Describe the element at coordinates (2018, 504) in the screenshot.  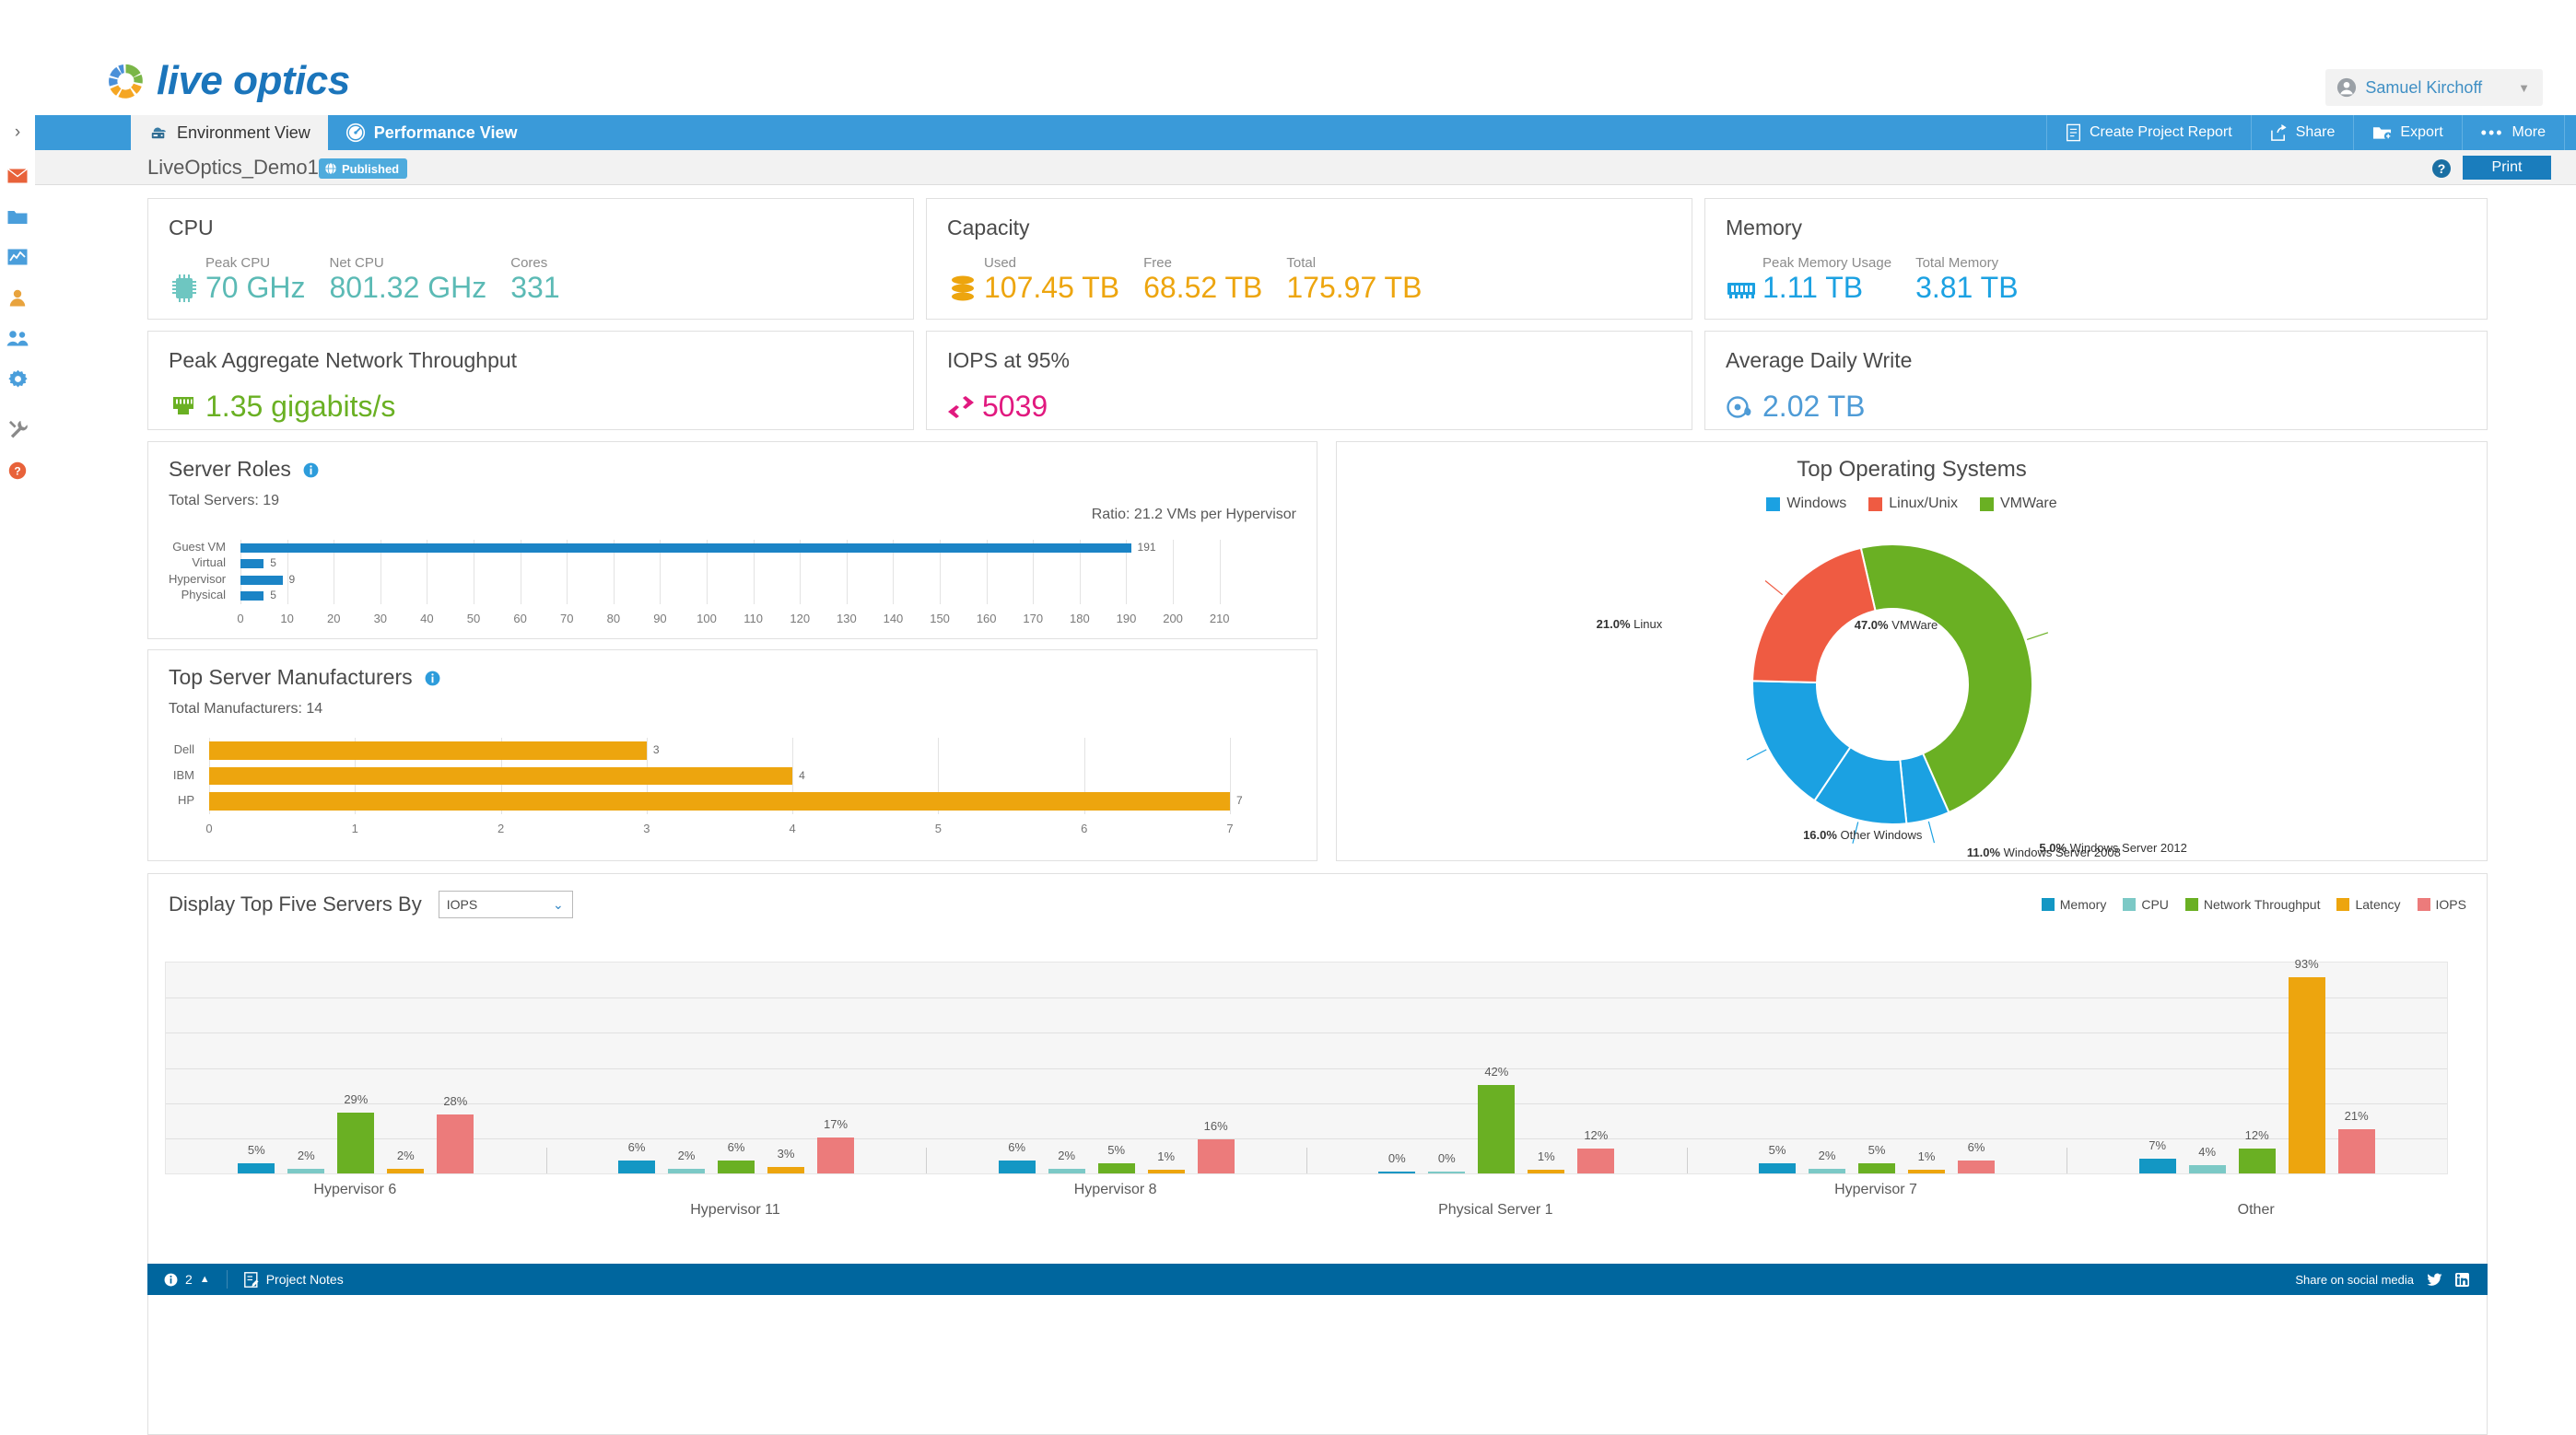
I see `legend-item: VMWare` at that location.